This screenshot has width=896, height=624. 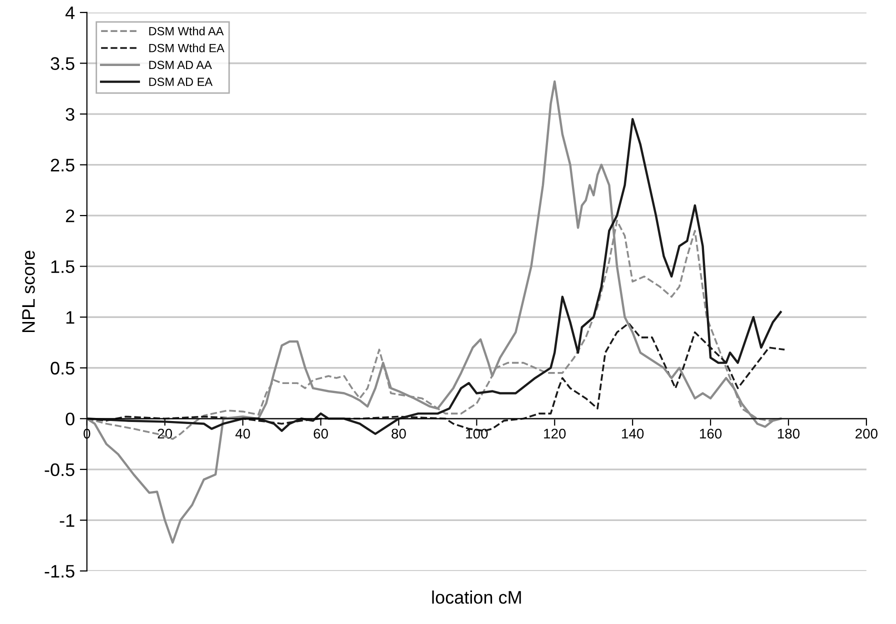 I want to click on y-tick-label: -1, so click(x=67, y=520).